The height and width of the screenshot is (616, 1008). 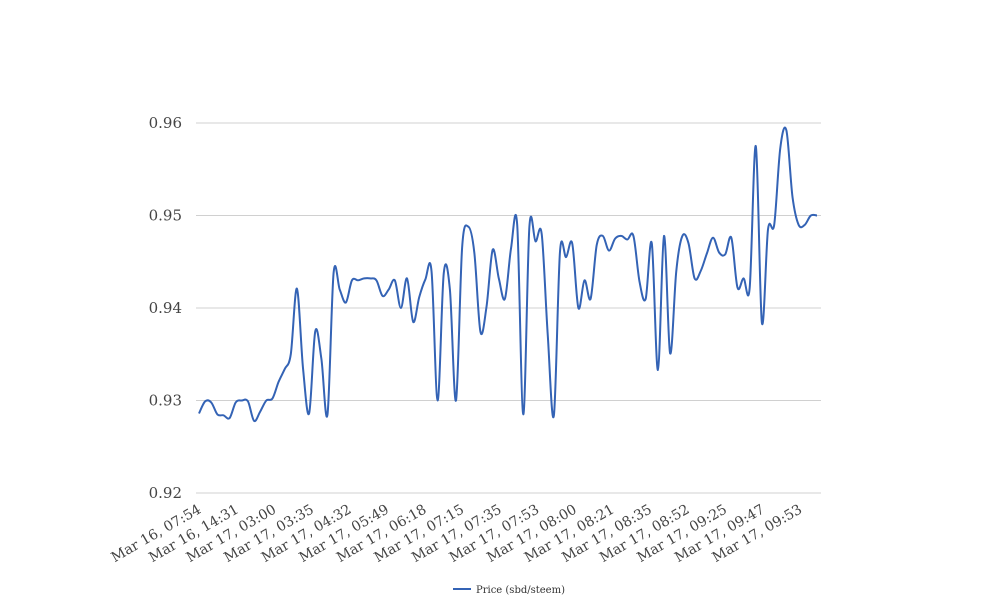 I want to click on y-tick-label: 0.92, so click(x=165, y=493).